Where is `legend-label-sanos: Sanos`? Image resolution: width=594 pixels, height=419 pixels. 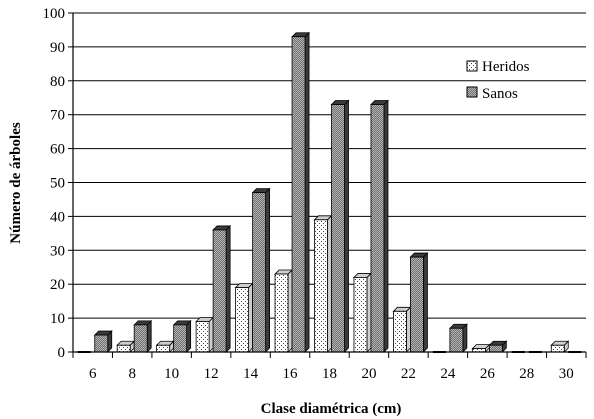
legend-label-sanos: Sanos is located at coordinates (500, 94).